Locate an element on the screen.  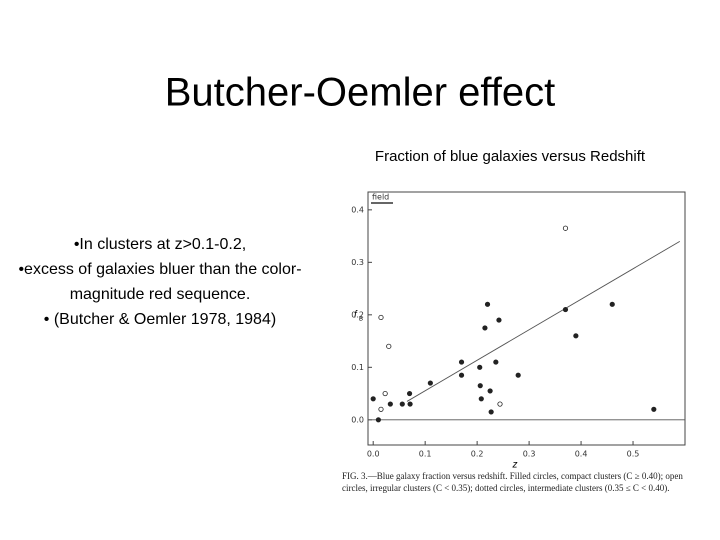
x-tick-label: 0.3 is located at coordinates (529, 454).